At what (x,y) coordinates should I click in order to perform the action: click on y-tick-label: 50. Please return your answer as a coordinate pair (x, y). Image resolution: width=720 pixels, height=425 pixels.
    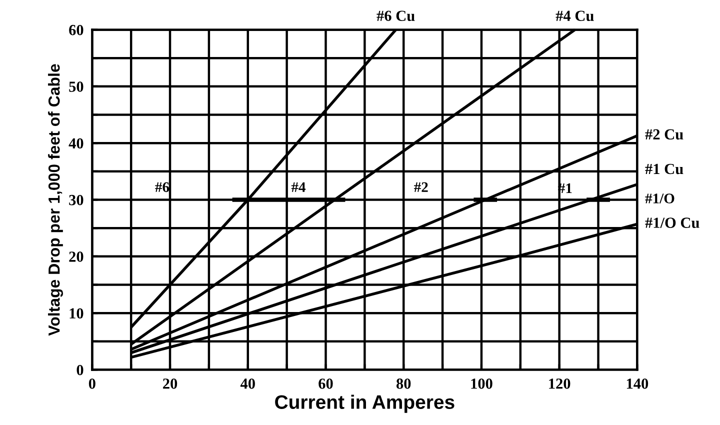
    Looking at the image, I should click on (76, 87).